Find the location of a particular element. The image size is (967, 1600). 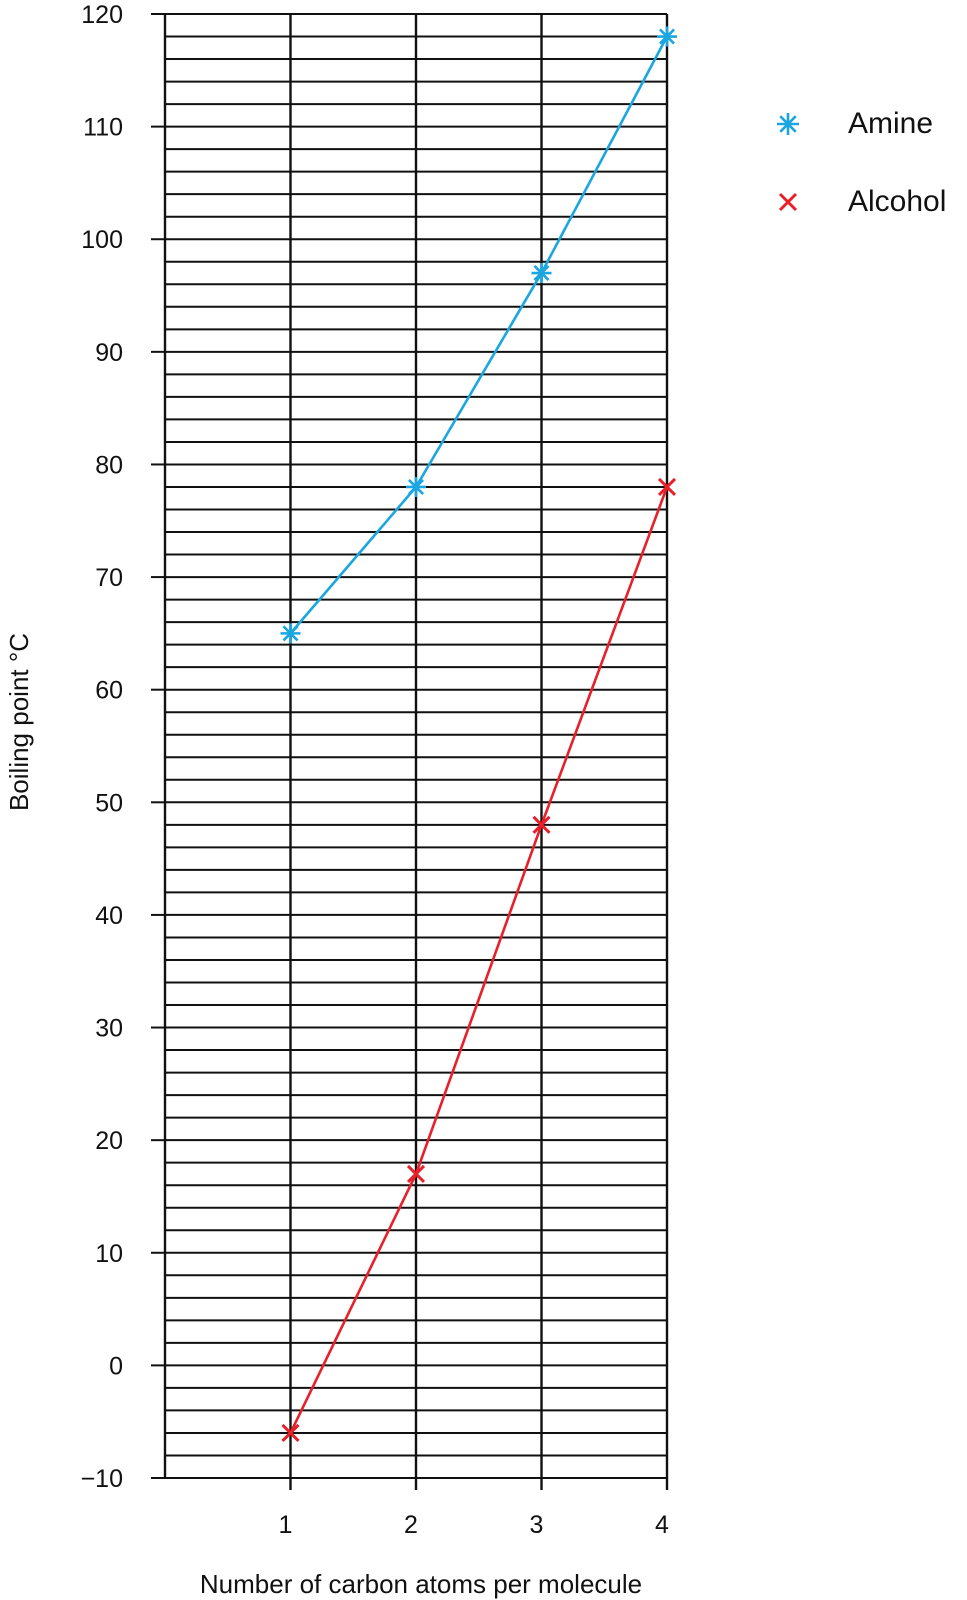

legend-alcohol-label: Alcohol is located at coordinates (897, 201).